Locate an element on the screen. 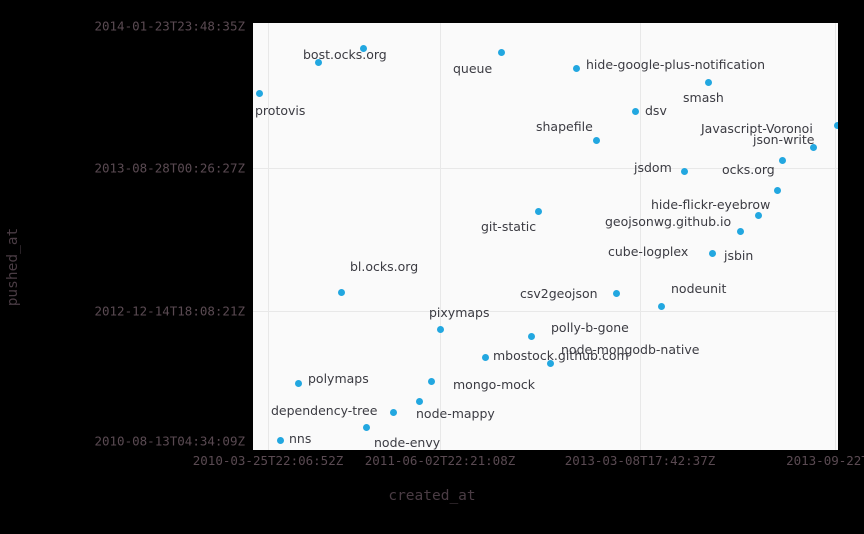 The height and width of the screenshot is (534, 864). scatter-point-label: smash is located at coordinates (703, 97).